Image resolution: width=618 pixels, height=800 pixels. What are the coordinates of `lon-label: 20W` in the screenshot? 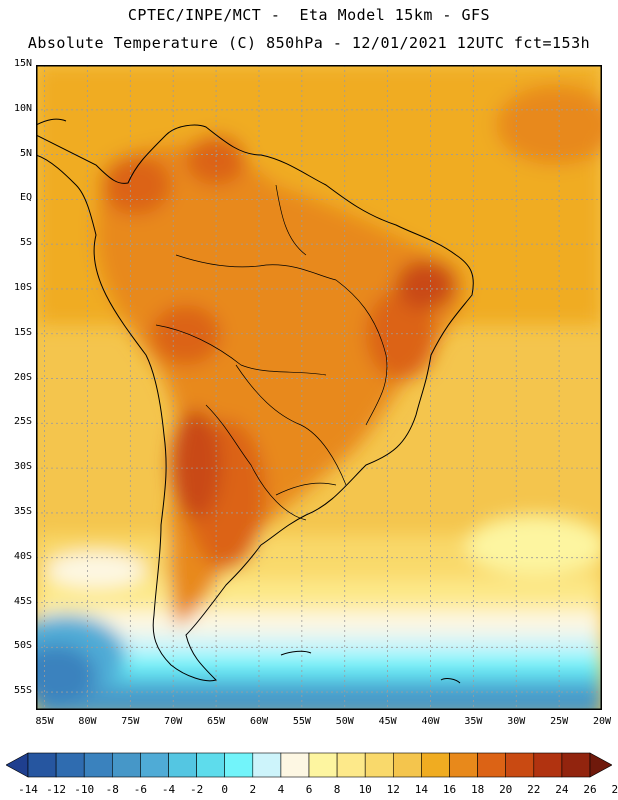 It's located at (602, 721).